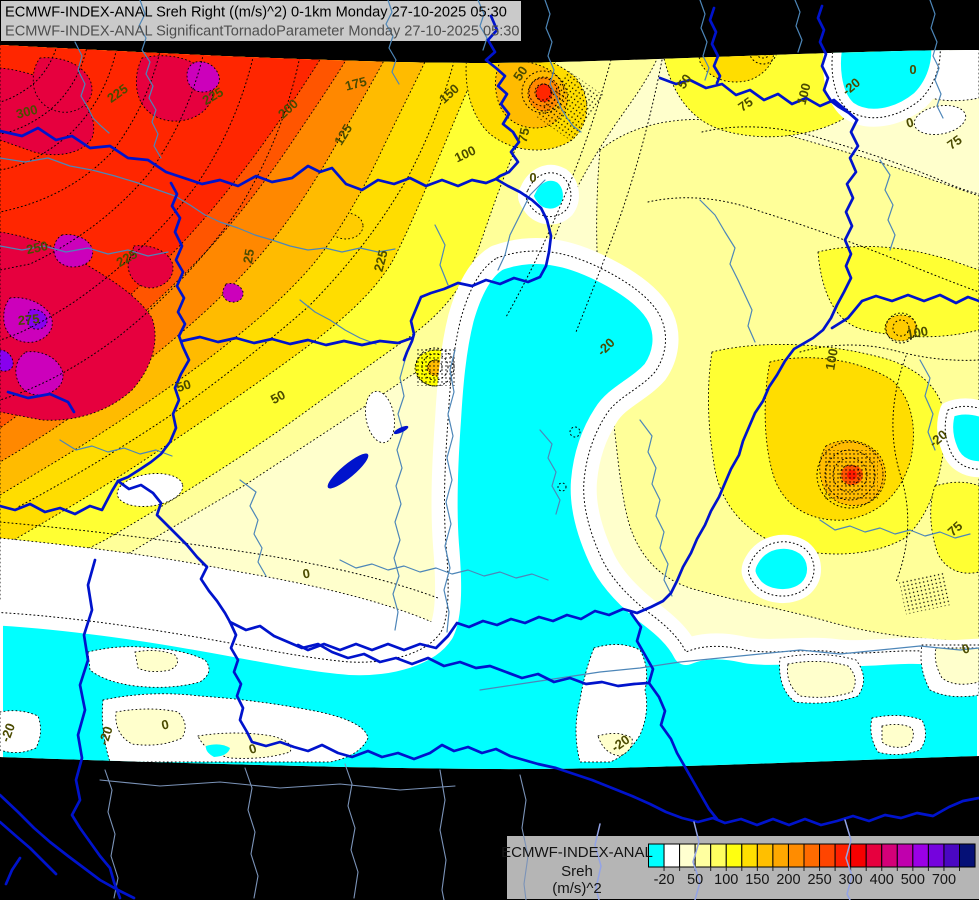 The height and width of the screenshot is (900, 979). I want to click on legend-units: (m/s)^2, so click(577, 888).